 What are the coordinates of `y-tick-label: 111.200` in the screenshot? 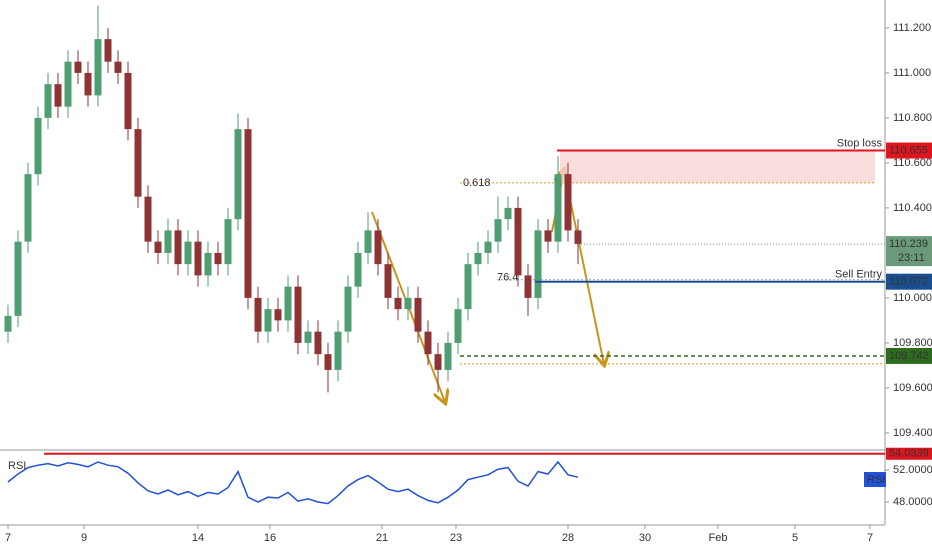 It's located at (912, 28).